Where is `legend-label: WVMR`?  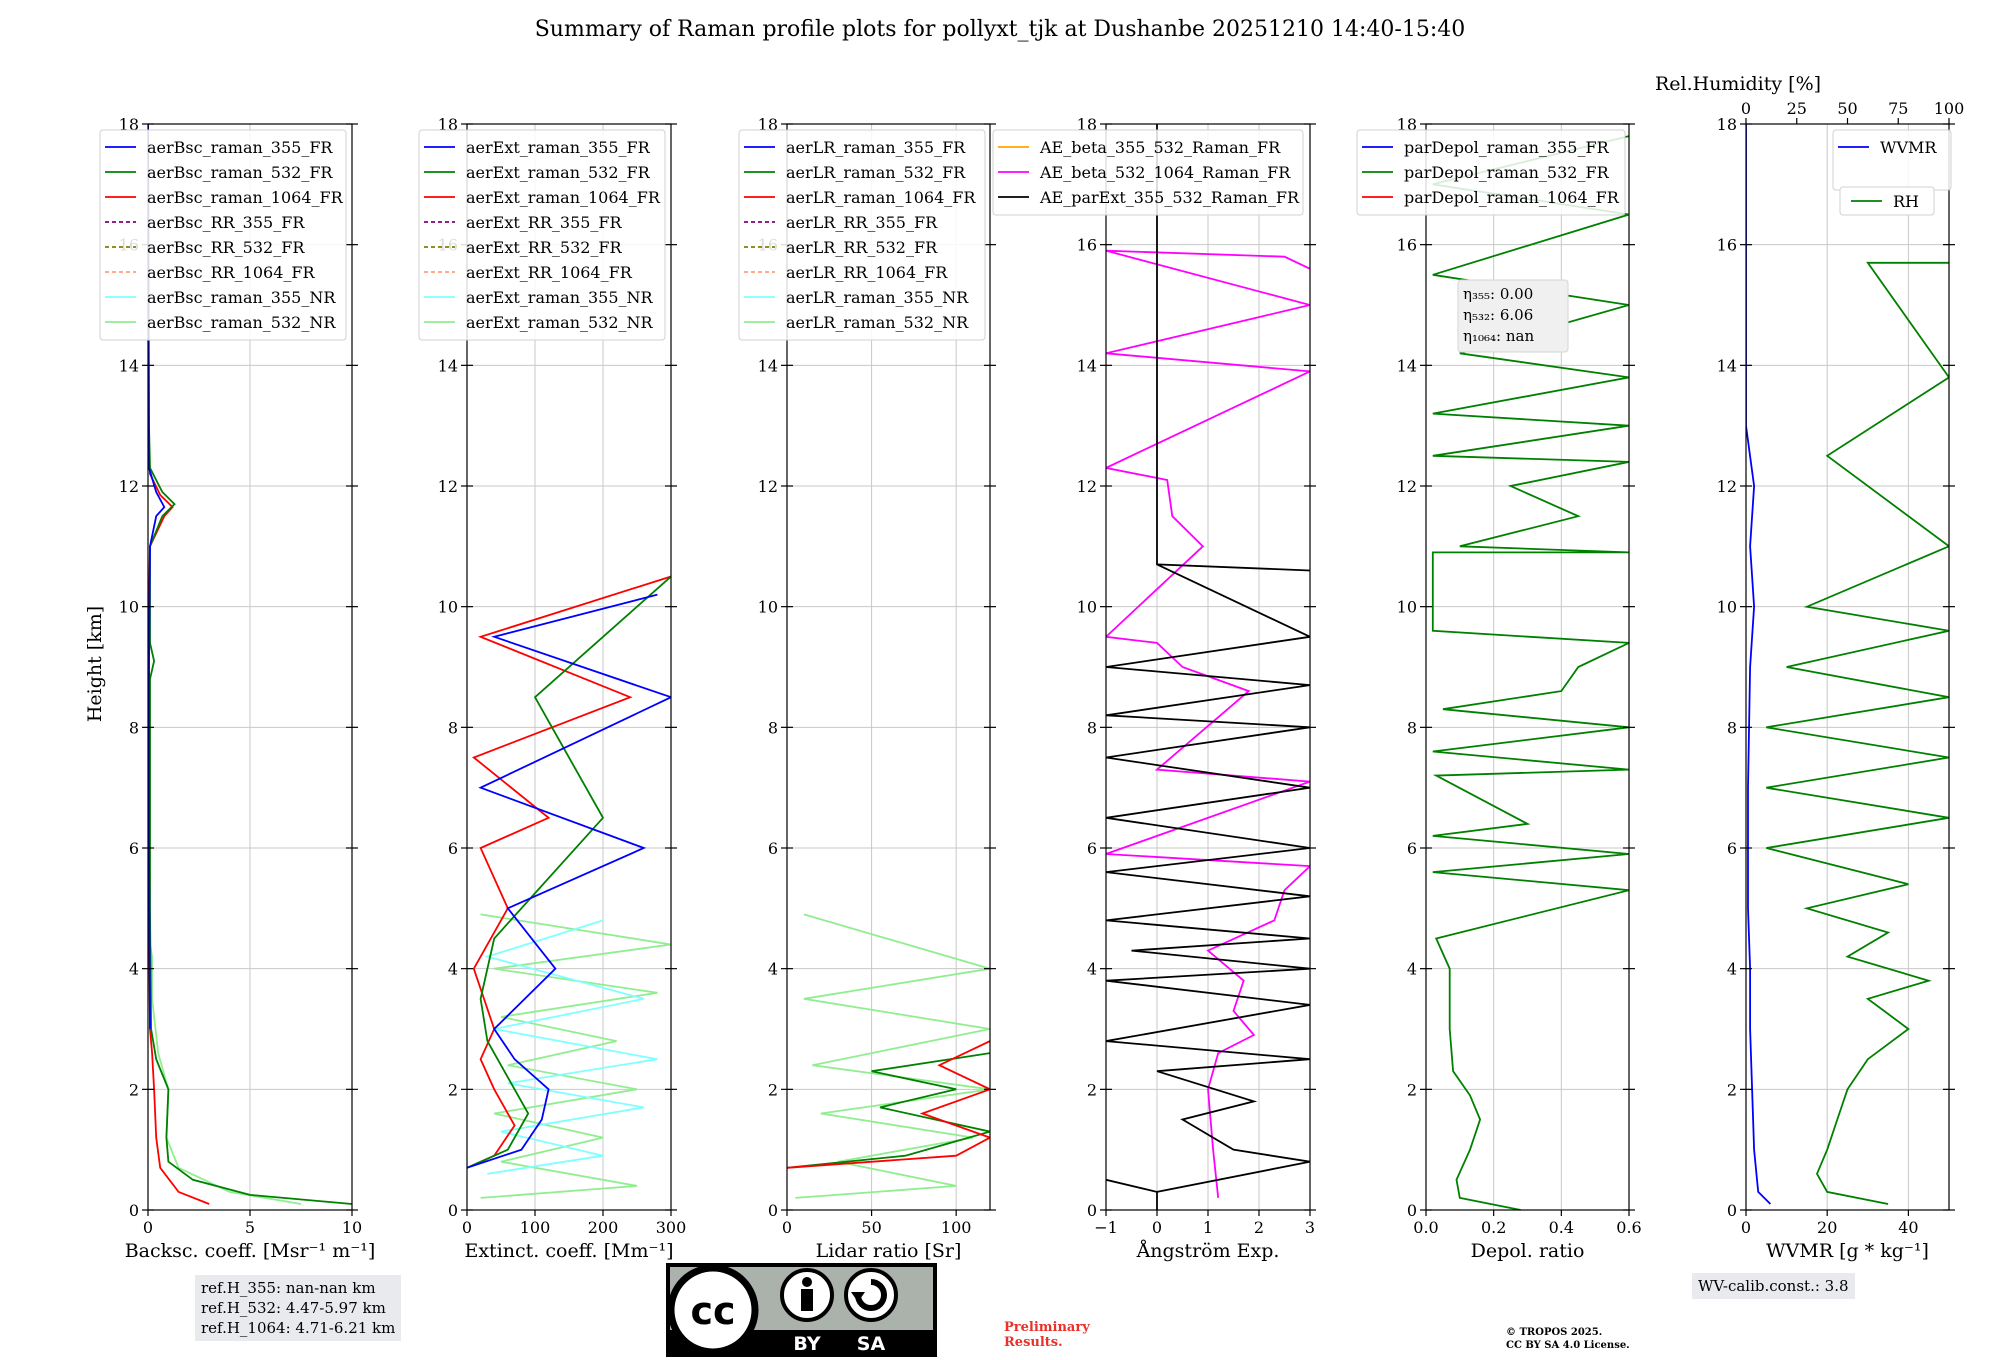
legend-label: WVMR is located at coordinates (1908, 147).